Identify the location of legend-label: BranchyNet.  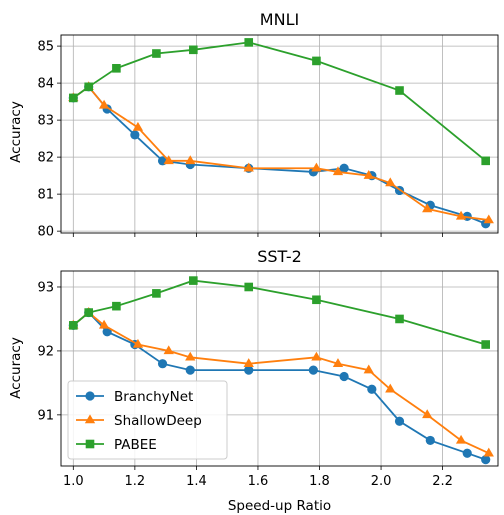
(153, 397).